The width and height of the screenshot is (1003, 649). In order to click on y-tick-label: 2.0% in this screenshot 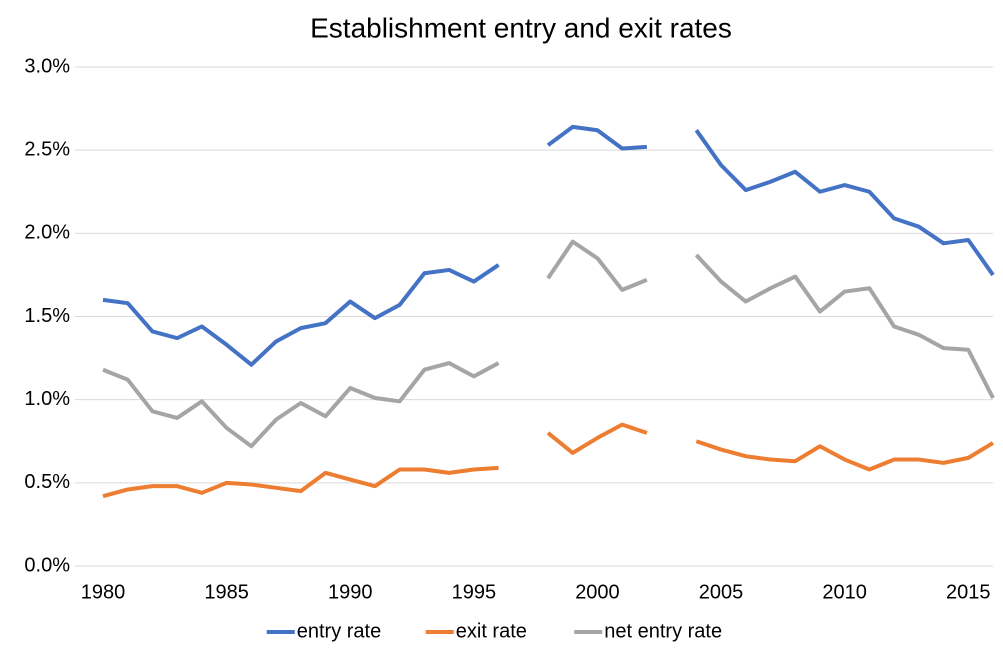, I will do `click(47, 233)`.